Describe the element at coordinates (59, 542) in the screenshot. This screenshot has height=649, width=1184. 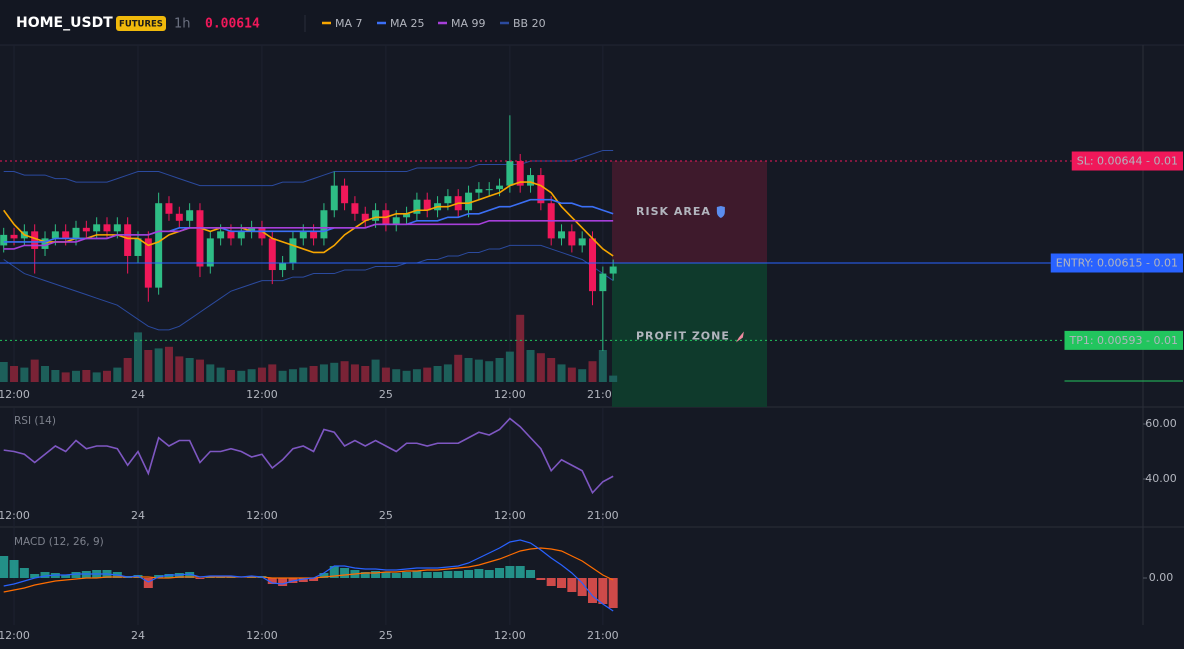
I see `macd-title: MACD (12, 26, 9)` at that location.